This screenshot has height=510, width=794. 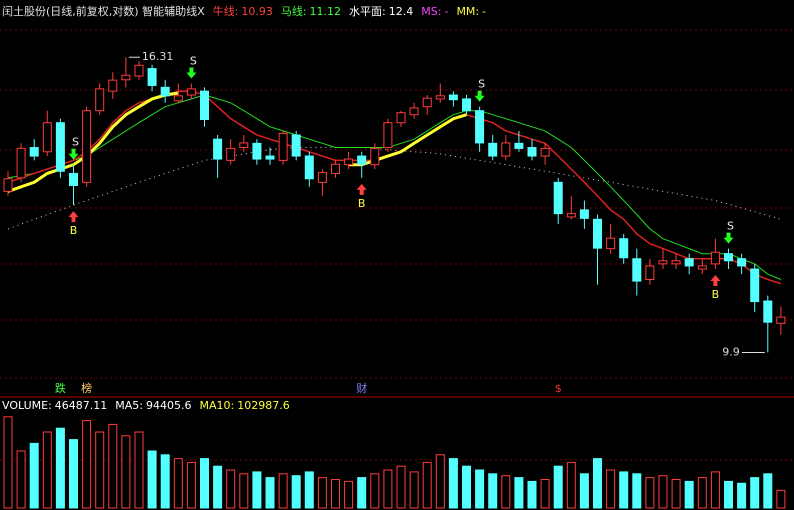 I want to click on event-marker: 财, so click(x=361, y=388).